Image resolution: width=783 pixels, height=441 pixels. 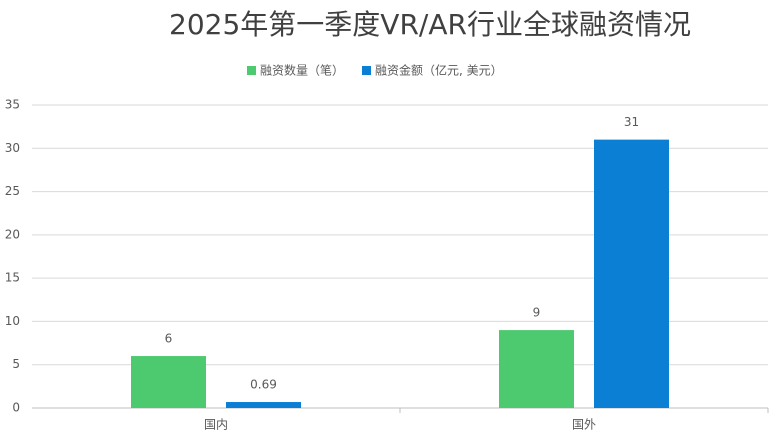 What do you see at coordinates (439, 70) in the screenshot?
I see `legend-label: 融资金额（亿元, 美元）` at bounding box center [439, 70].